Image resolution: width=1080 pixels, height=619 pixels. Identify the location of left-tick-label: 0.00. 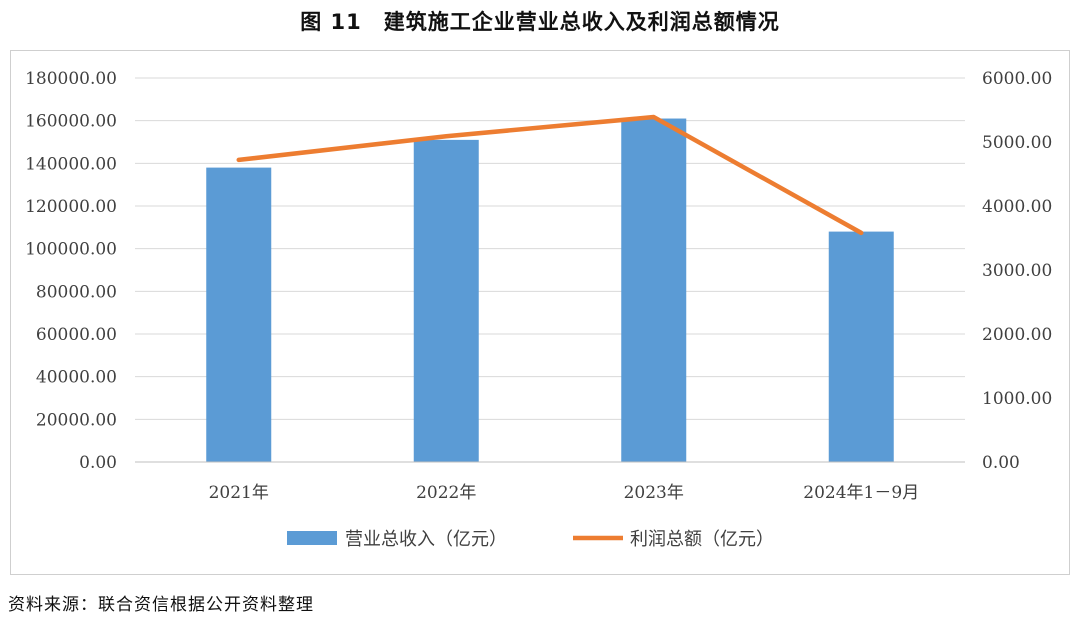
(98, 463).